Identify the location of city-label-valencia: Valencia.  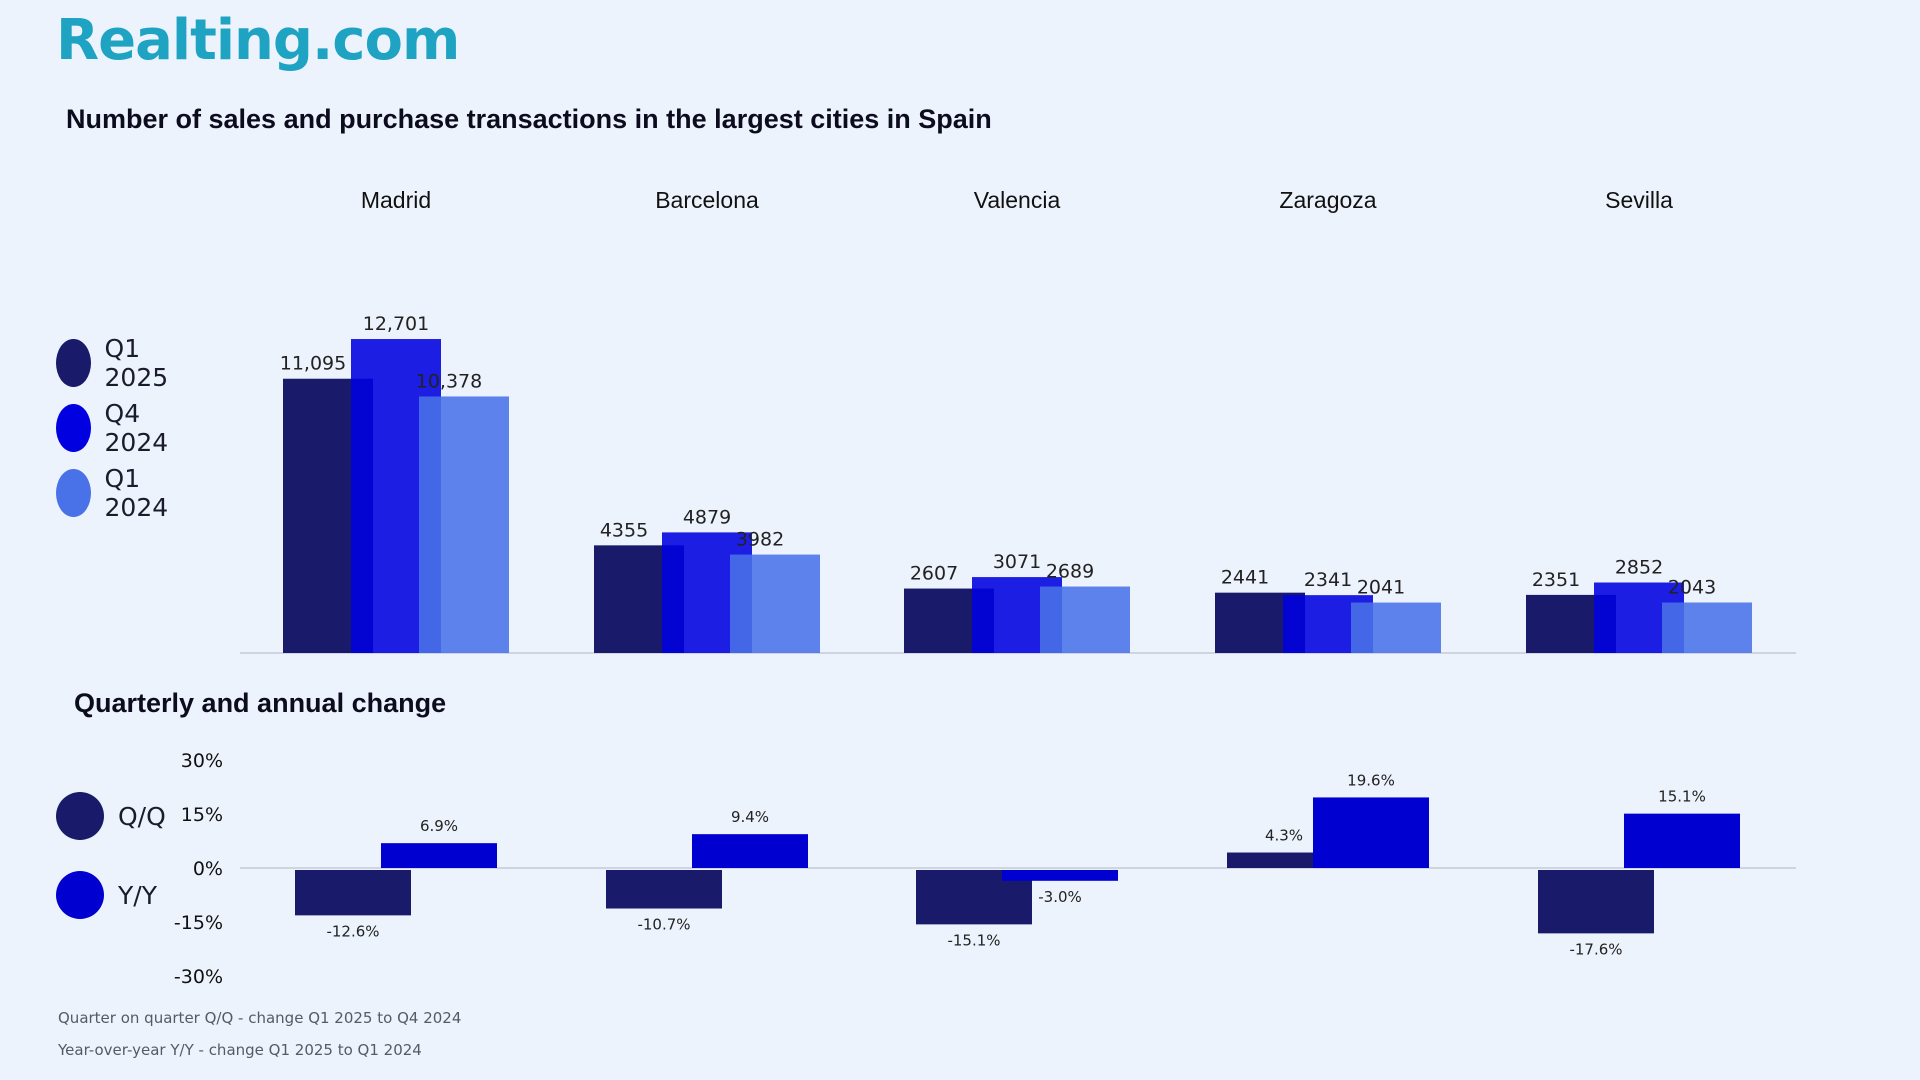
(1017, 200).